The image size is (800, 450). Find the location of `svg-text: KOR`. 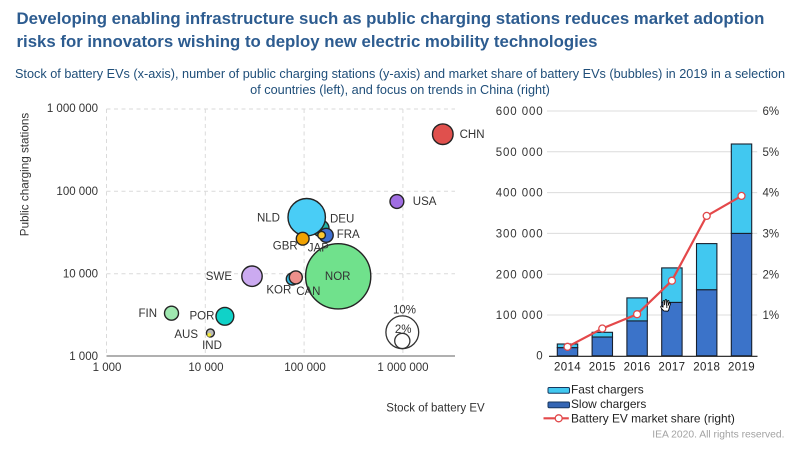

svg-text: KOR is located at coordinates (278, 291).